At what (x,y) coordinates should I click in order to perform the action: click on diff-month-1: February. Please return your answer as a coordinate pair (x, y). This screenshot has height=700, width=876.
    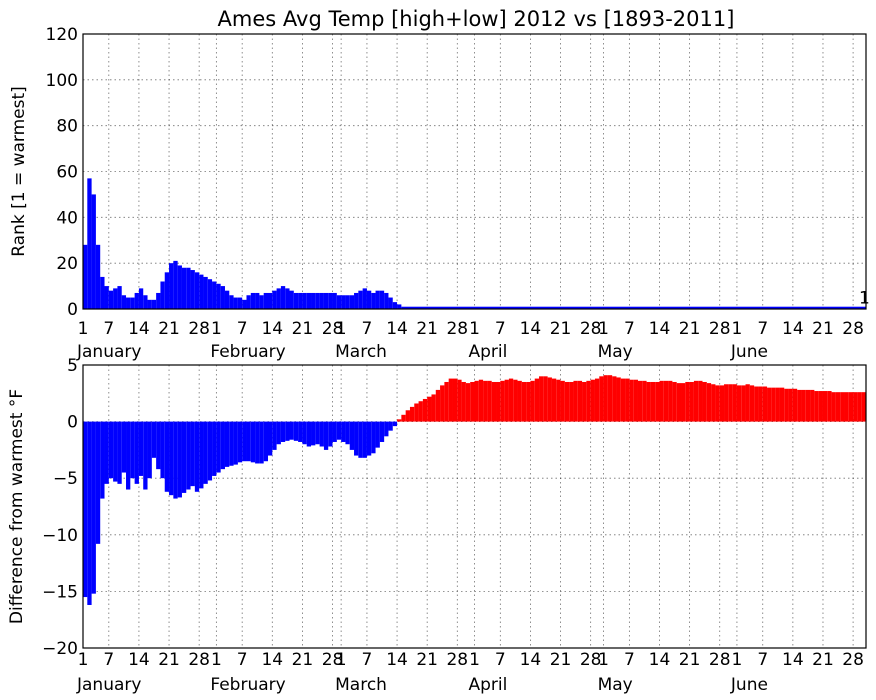
    Looking at the image, I should click on (247, 685).